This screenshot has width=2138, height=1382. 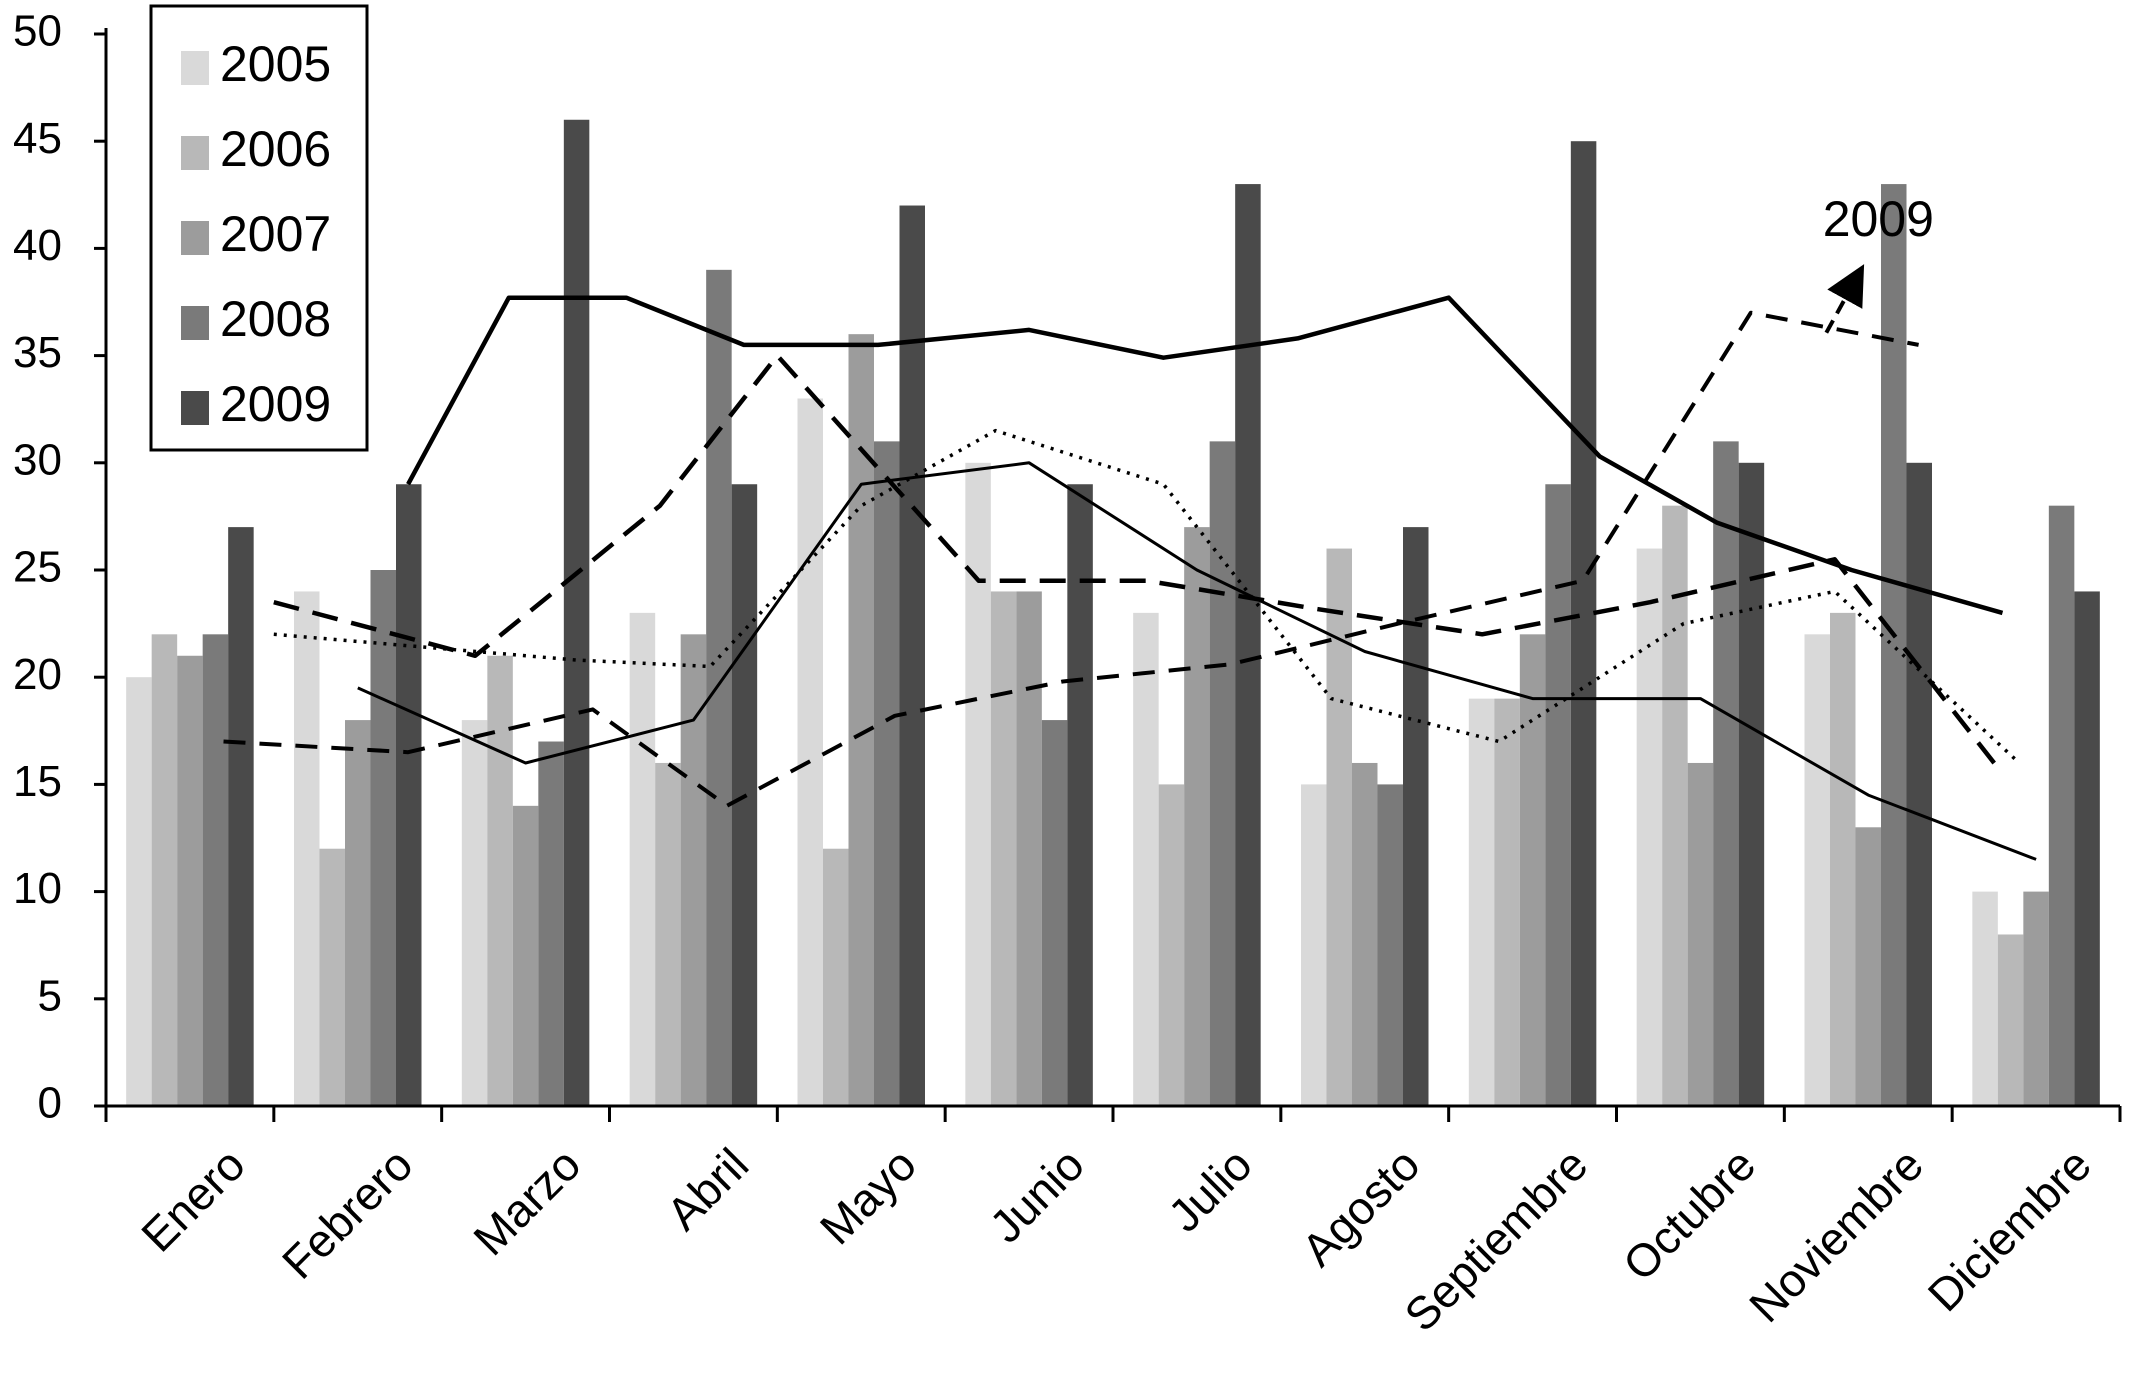 What do you see at coordinates (1054, 913) in the screenshot?
I see `bar-2008-junio` at bounding box center [1054, 913].